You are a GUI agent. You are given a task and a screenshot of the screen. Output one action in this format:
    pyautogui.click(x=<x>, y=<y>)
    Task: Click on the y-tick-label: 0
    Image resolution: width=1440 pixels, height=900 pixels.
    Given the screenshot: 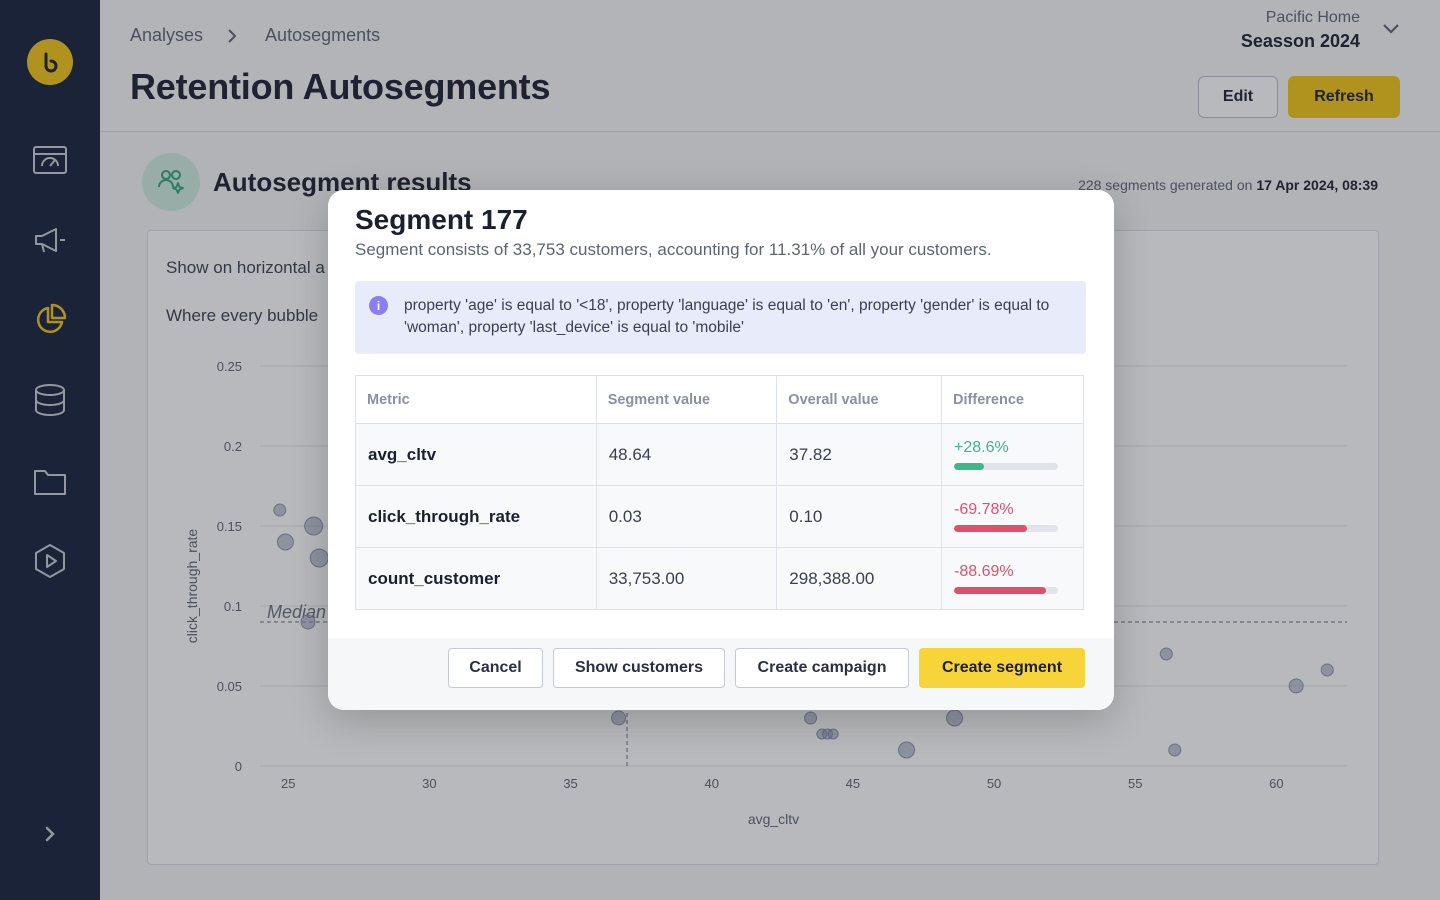 What is the action you would take?
    pyautogui.click(x=238, y=766)
    